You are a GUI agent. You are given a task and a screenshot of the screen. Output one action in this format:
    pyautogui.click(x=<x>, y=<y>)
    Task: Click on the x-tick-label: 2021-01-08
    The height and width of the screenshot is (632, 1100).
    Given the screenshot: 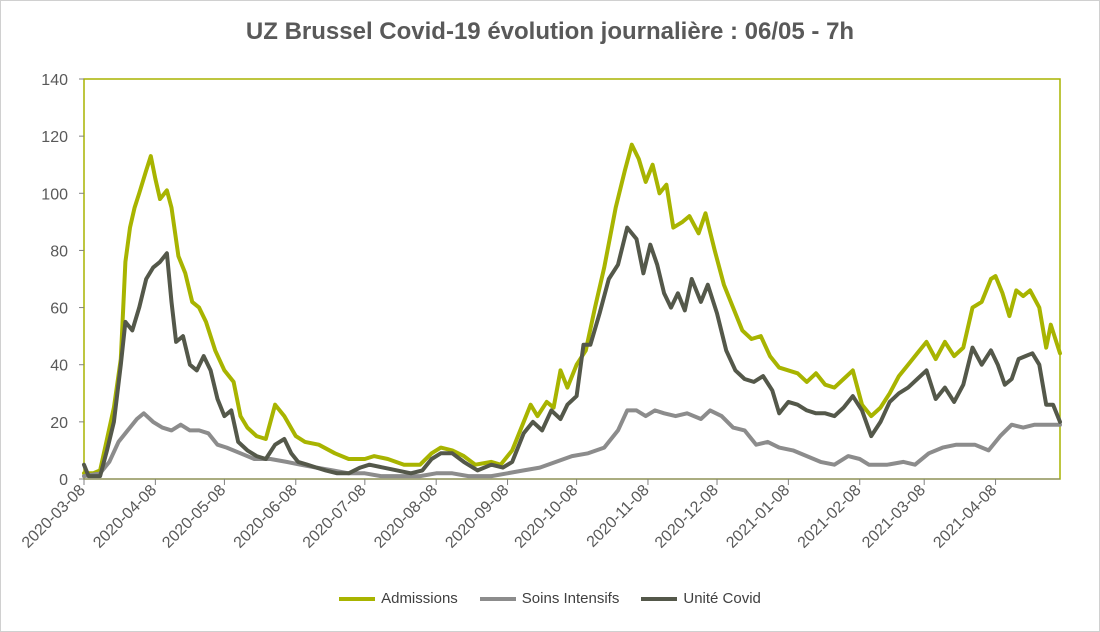 What is the action you would take?
    pyautogui.click(x=758, y=517)
    